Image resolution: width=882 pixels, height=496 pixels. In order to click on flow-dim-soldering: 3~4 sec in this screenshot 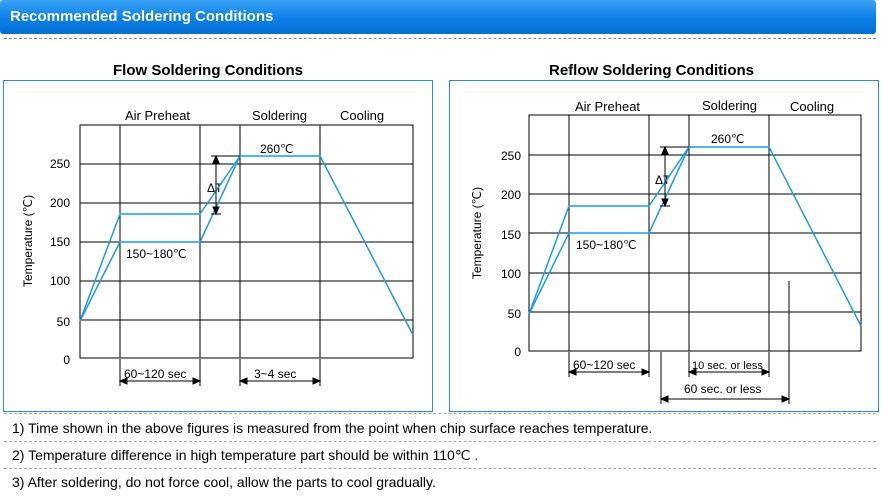, I will do `click(275, 374)`.